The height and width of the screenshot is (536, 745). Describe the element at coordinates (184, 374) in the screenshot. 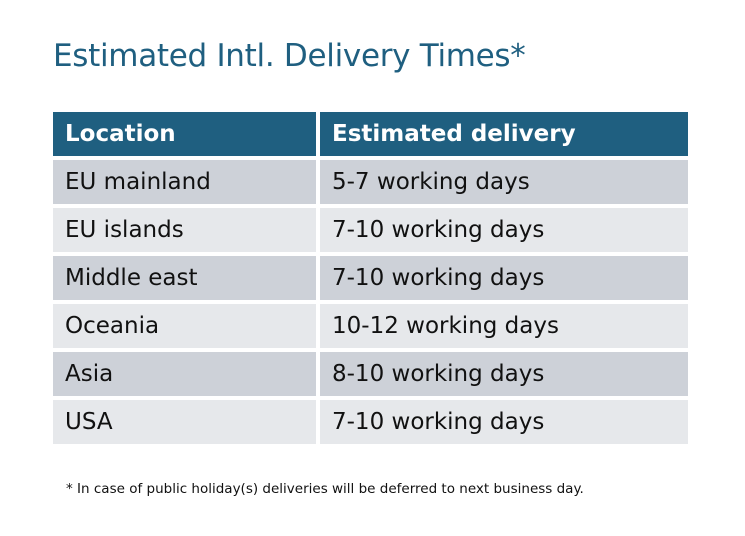

I see `location-cell: Asia` at that location.